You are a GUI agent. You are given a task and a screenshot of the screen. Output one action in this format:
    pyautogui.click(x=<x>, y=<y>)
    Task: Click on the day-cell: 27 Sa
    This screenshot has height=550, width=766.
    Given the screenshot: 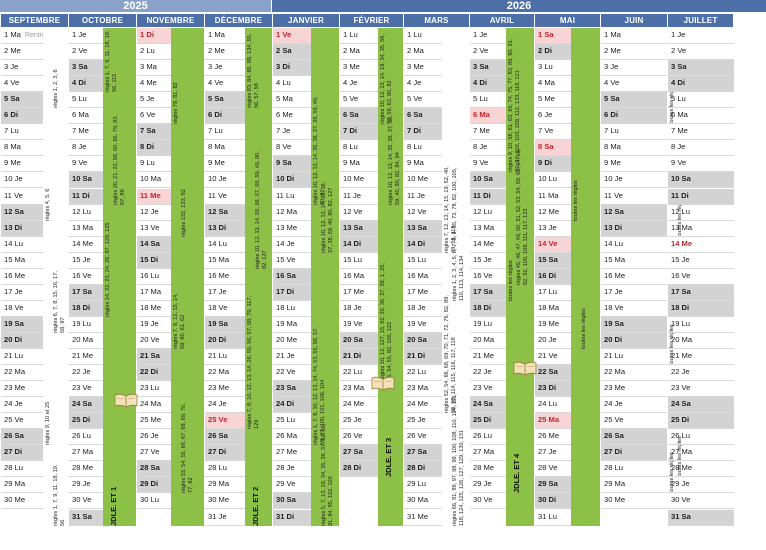 What is the action you would take?
    pyautogui.click(x=359, y=453)
    